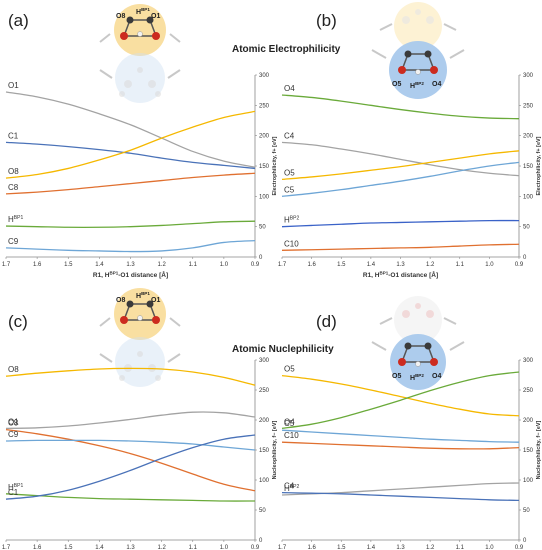 The width and height of the screenshot is (542, 550). I want to click on mol-d-label-right: O4, so click(436, 376).